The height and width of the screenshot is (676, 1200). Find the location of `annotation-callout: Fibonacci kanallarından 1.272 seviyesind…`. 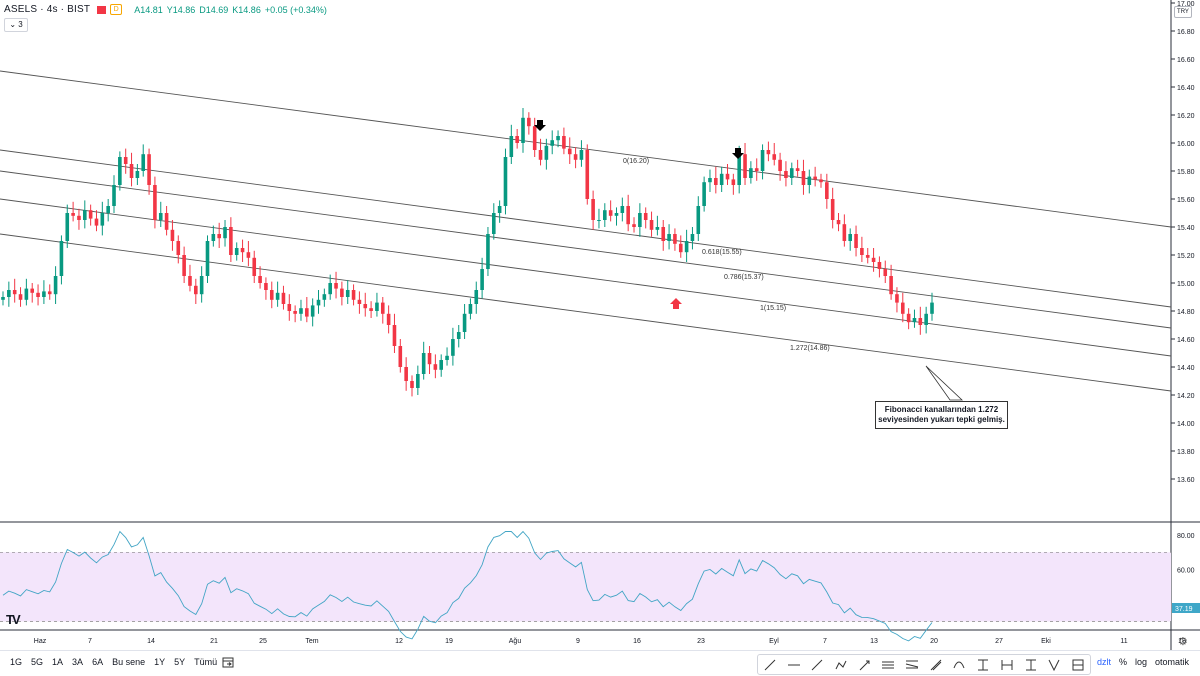

annotation-callout: Fibonacci kanallarından 1.272 seviyesind… is located at coordinates (941, 415).